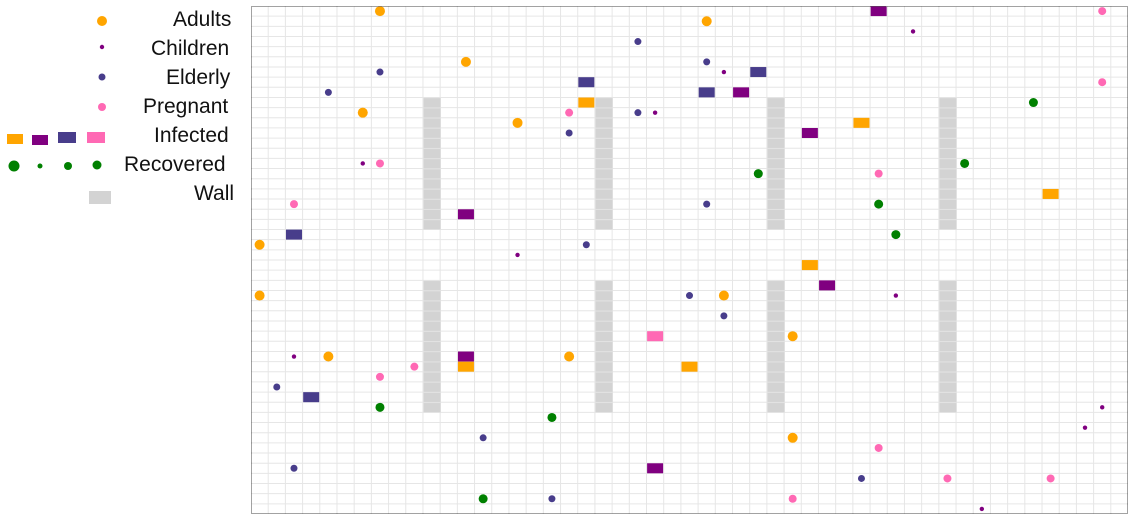 The width and height of the screenshot is (1134, 519). I want to click on legend-infected-elderly-marker, so click(67, 137).